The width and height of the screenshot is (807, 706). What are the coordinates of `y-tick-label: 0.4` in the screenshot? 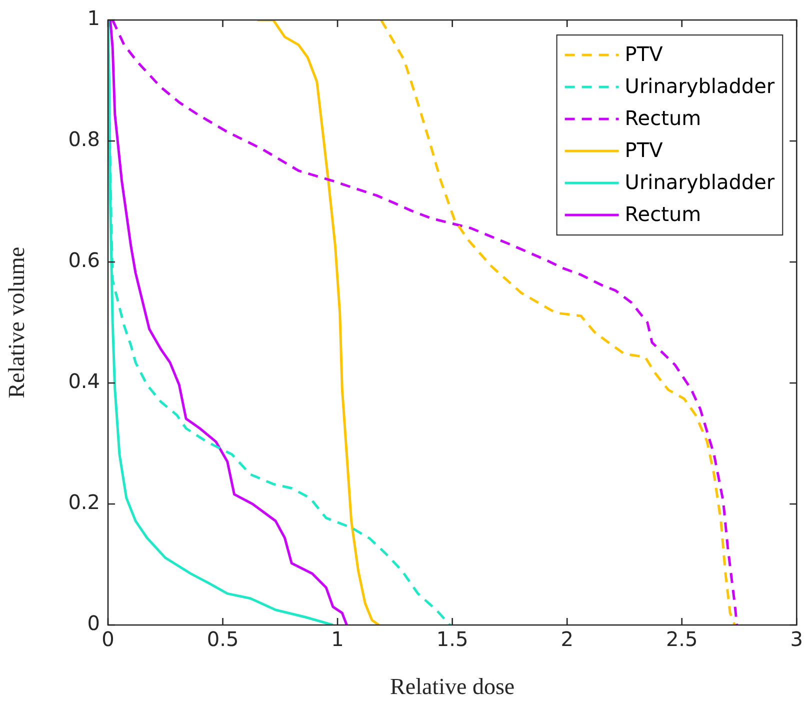 It's located at (84, 381).